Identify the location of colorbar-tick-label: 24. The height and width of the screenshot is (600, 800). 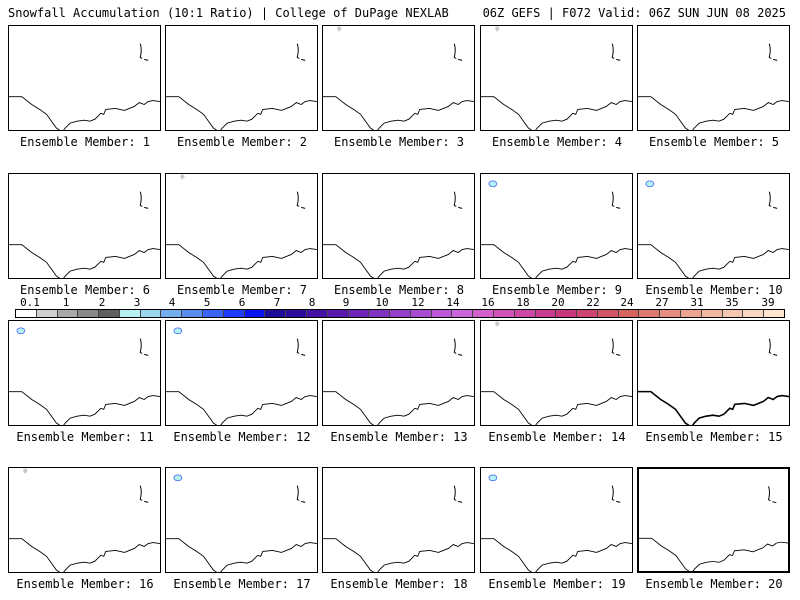
(627, 302).